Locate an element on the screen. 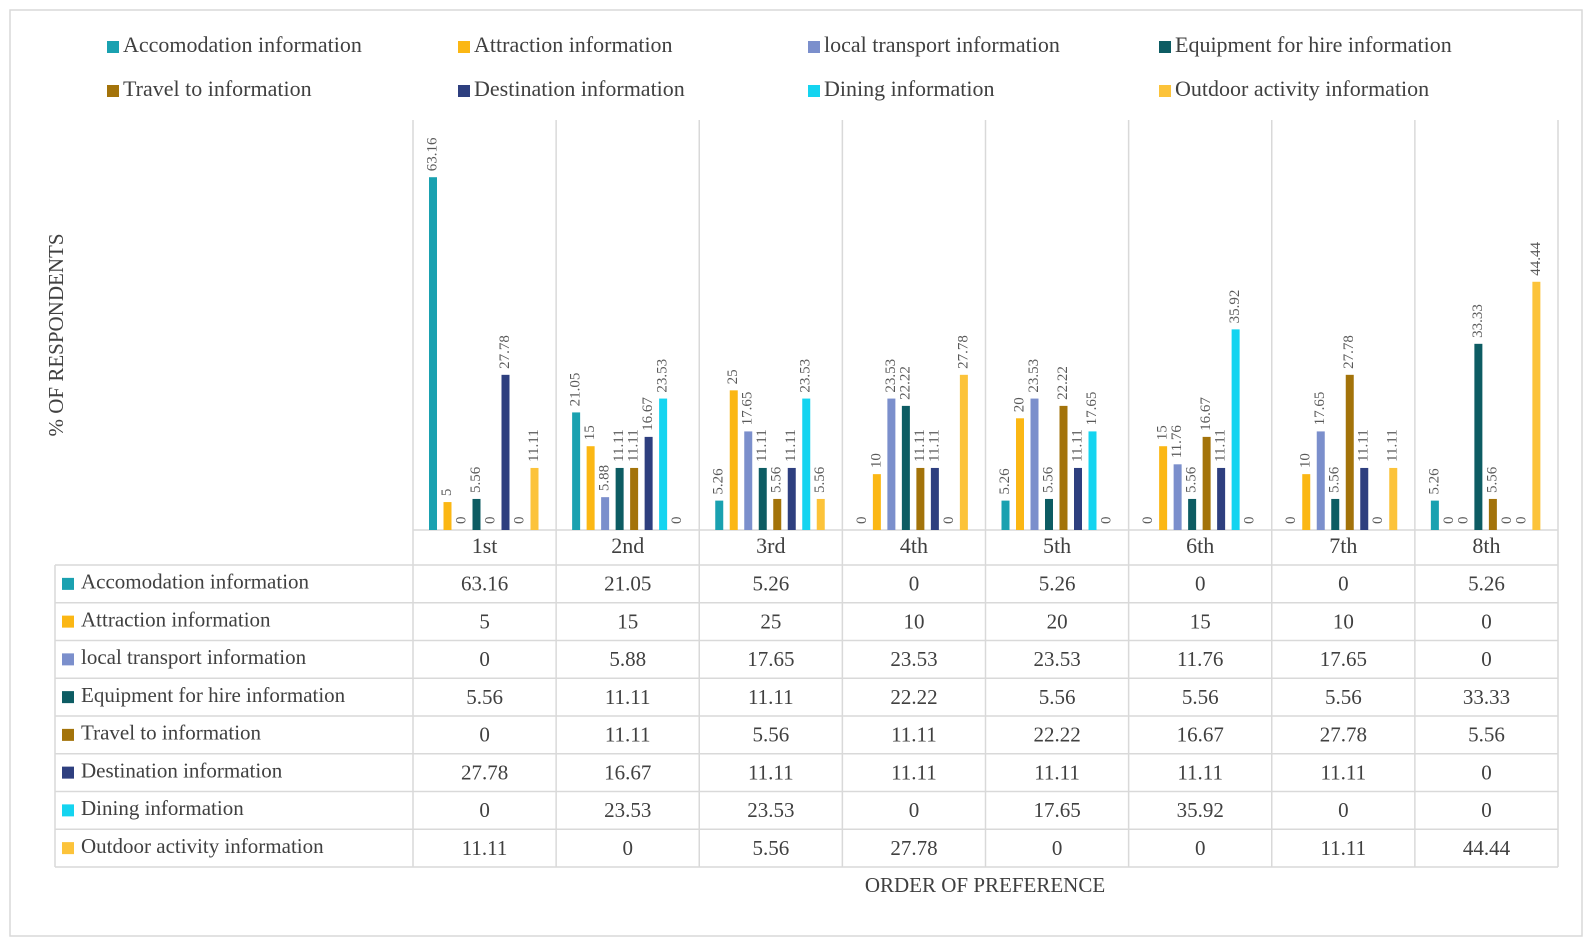 This screenshot has width=1592, height=942. x-tick-label: 7th is located at coordinates (1343, 545).